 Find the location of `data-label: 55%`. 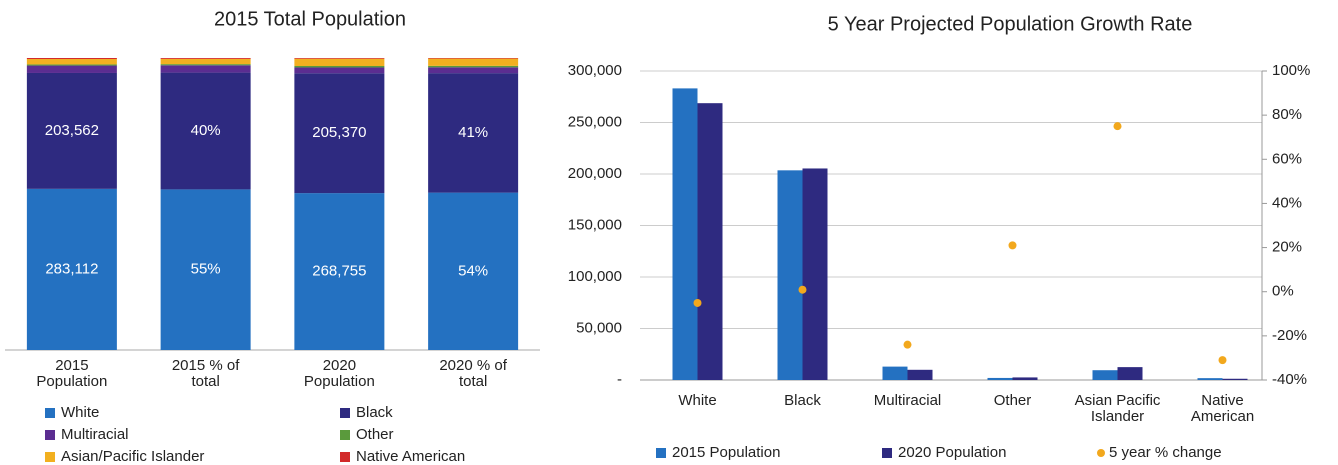

data-label: 55% is located at coordinates (206, 269).